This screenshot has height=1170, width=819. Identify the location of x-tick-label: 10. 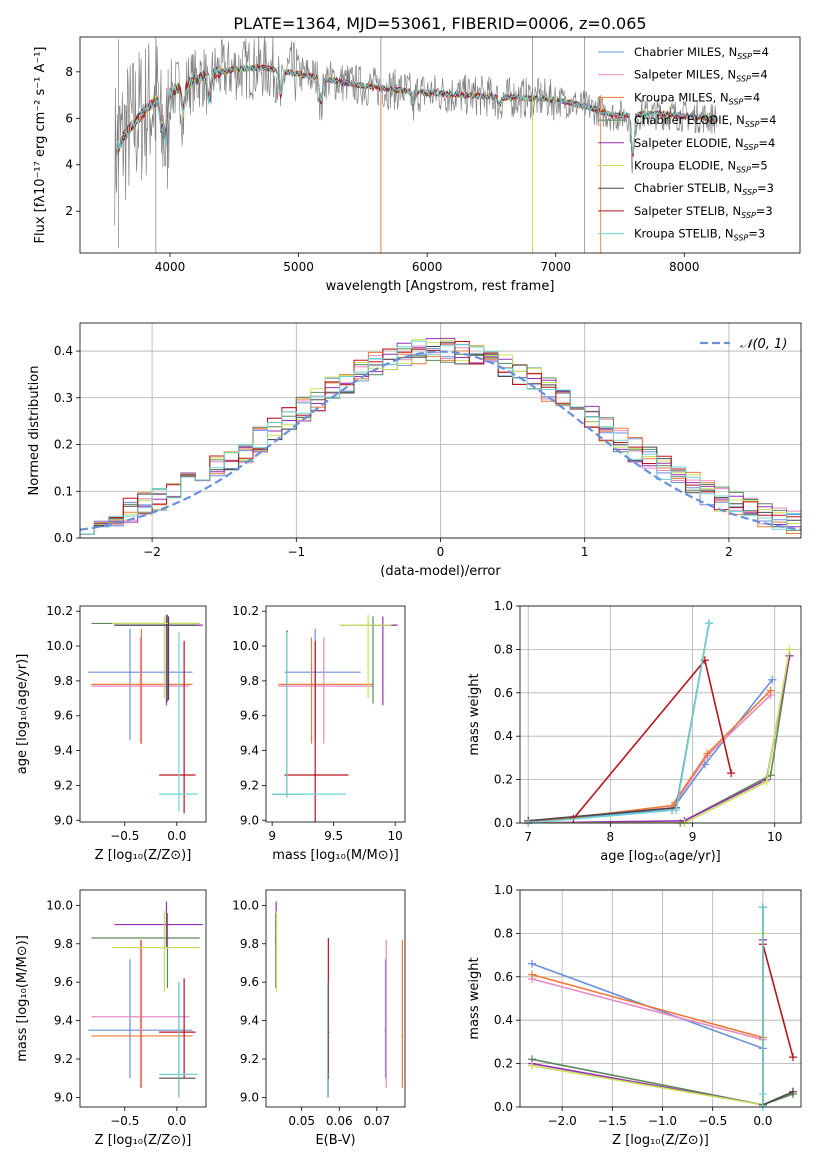
(774, 837).